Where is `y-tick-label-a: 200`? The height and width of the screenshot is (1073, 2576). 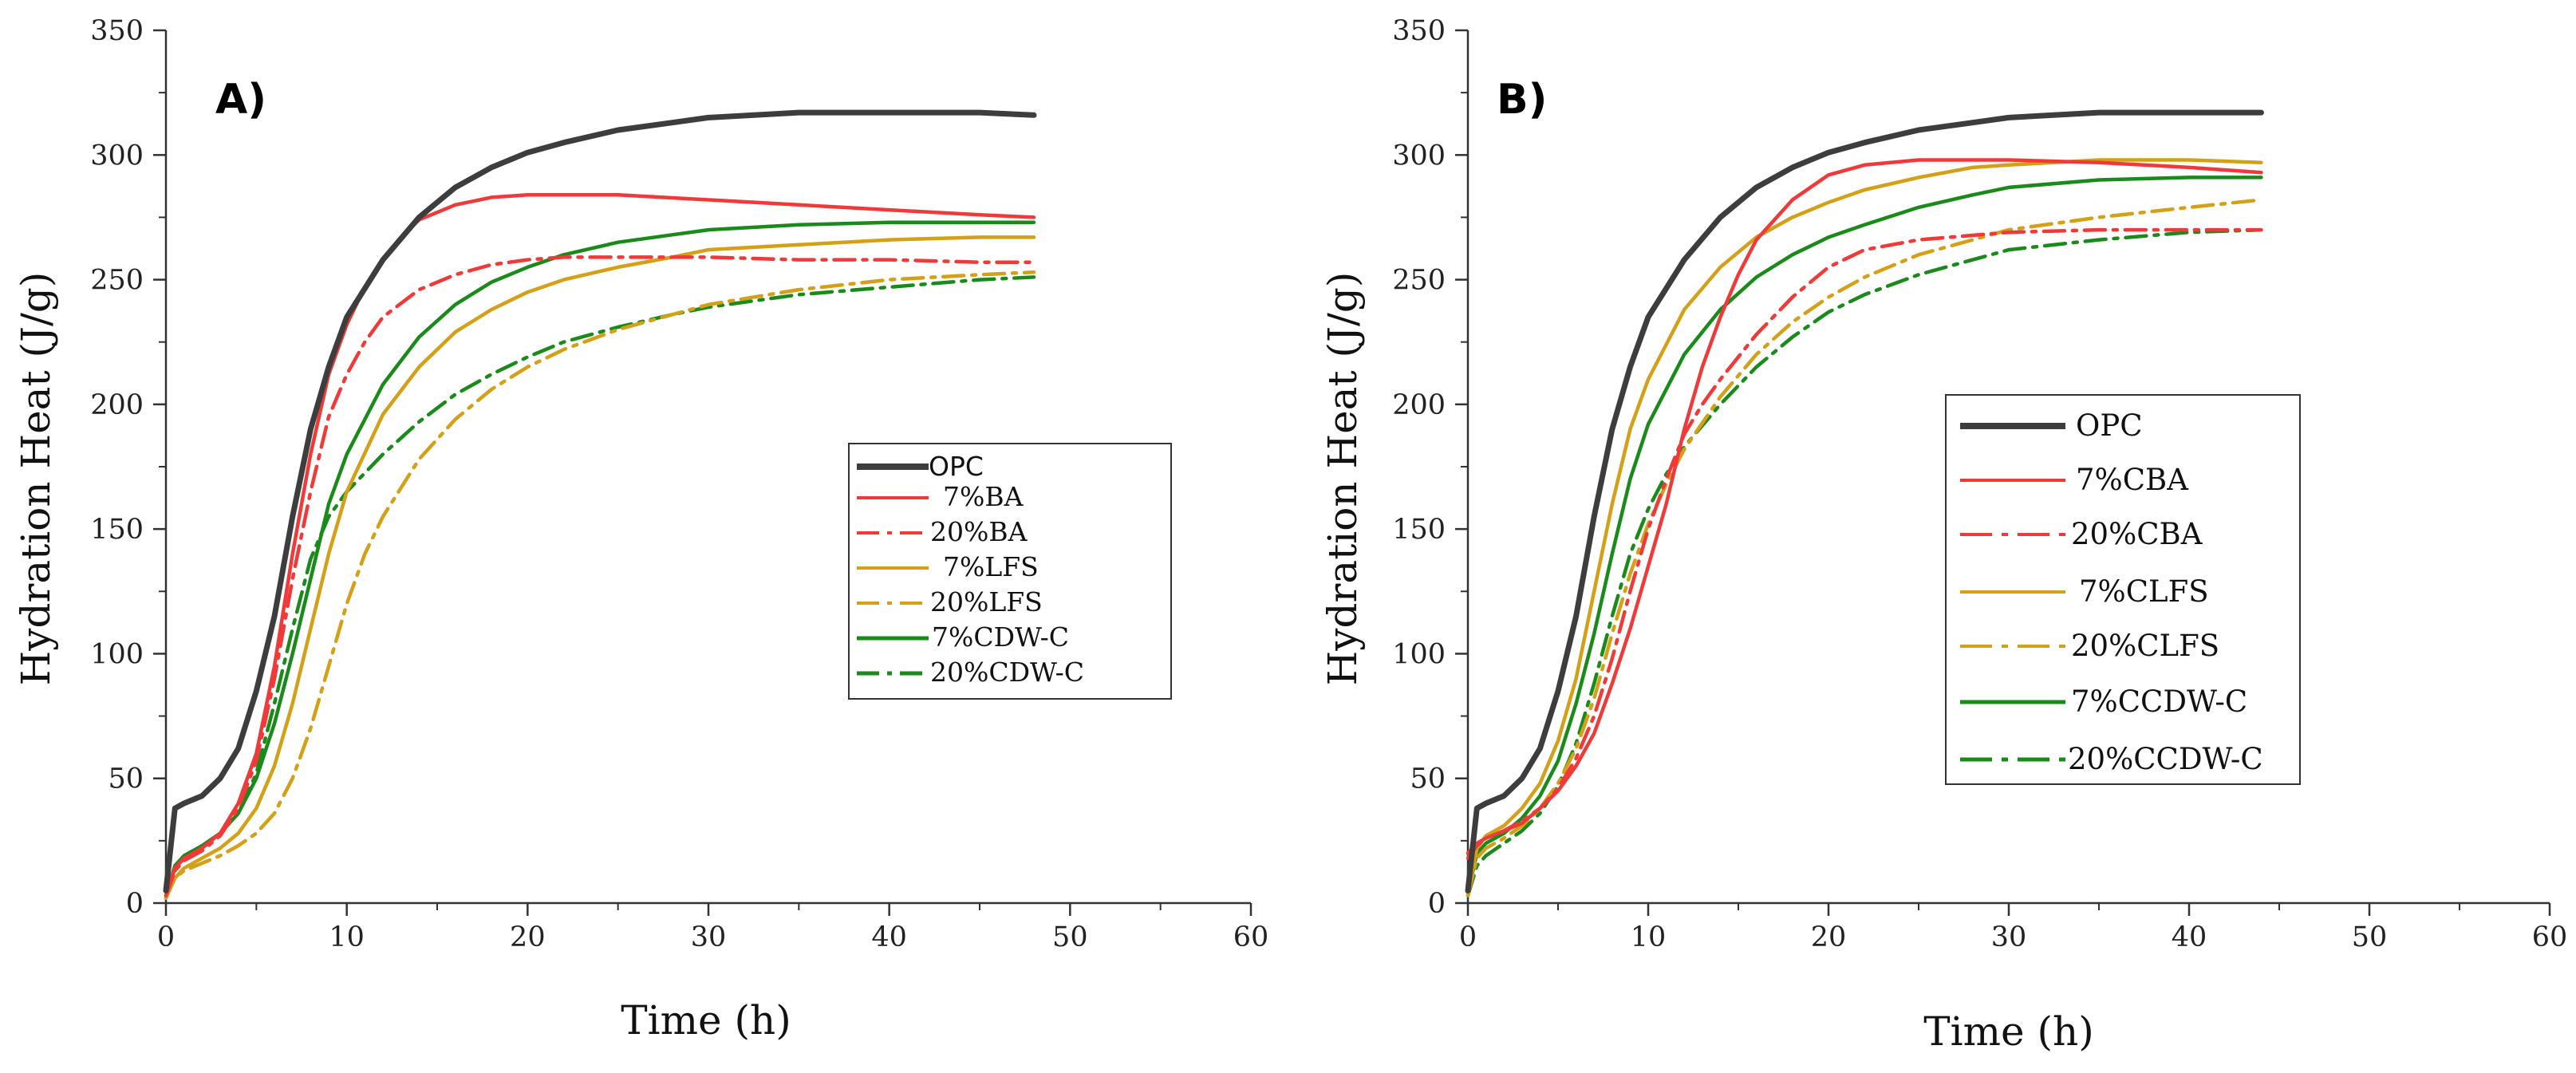 y-tick-label-a: 200 is located at coordinates (117, 405).